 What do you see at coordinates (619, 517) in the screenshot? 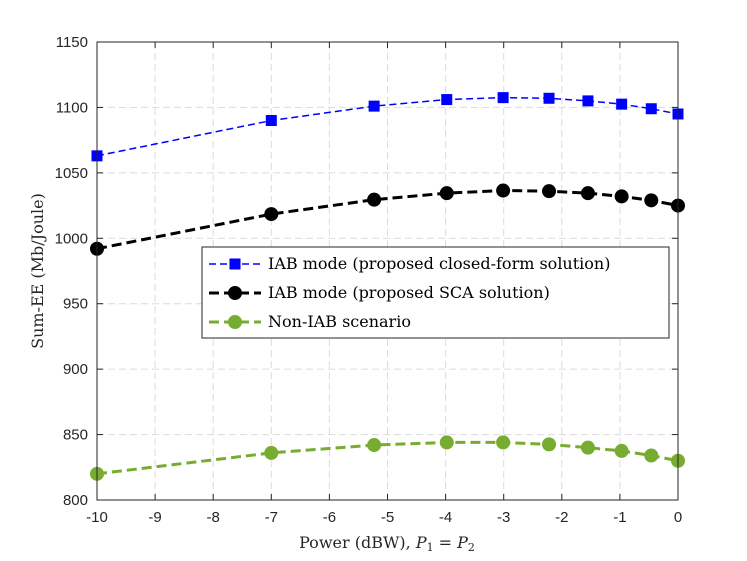
I see `x-tick-label: -1` at bounding box center [619, 517].